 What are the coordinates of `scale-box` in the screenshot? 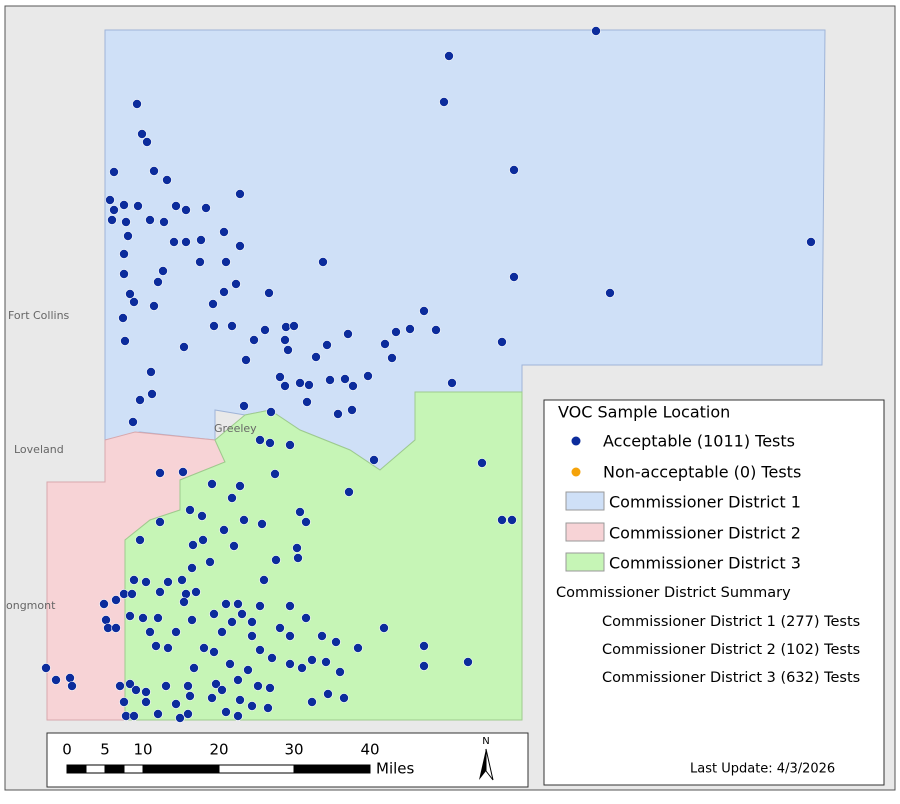 It's located at (287, 760).